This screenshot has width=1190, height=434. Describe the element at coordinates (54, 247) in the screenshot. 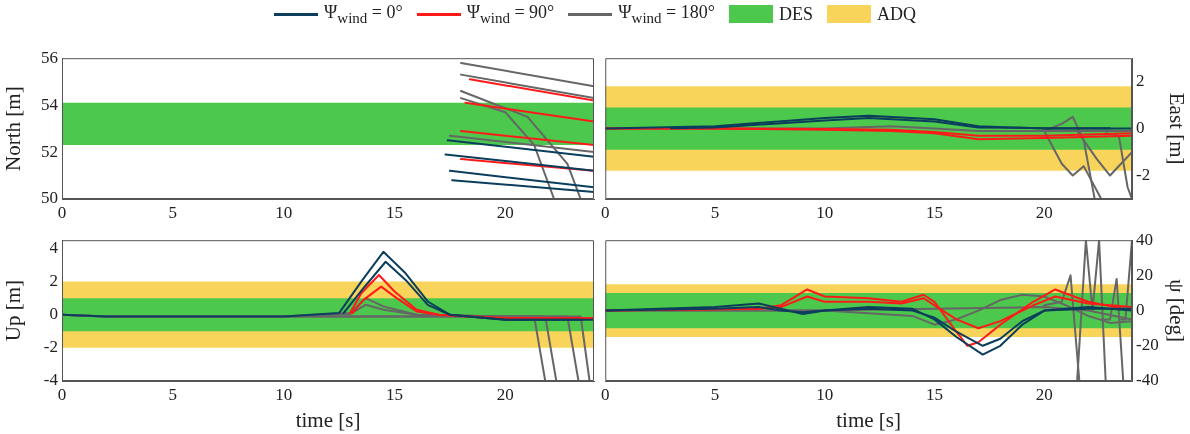

I see `y-tick-label: 4` at that location.